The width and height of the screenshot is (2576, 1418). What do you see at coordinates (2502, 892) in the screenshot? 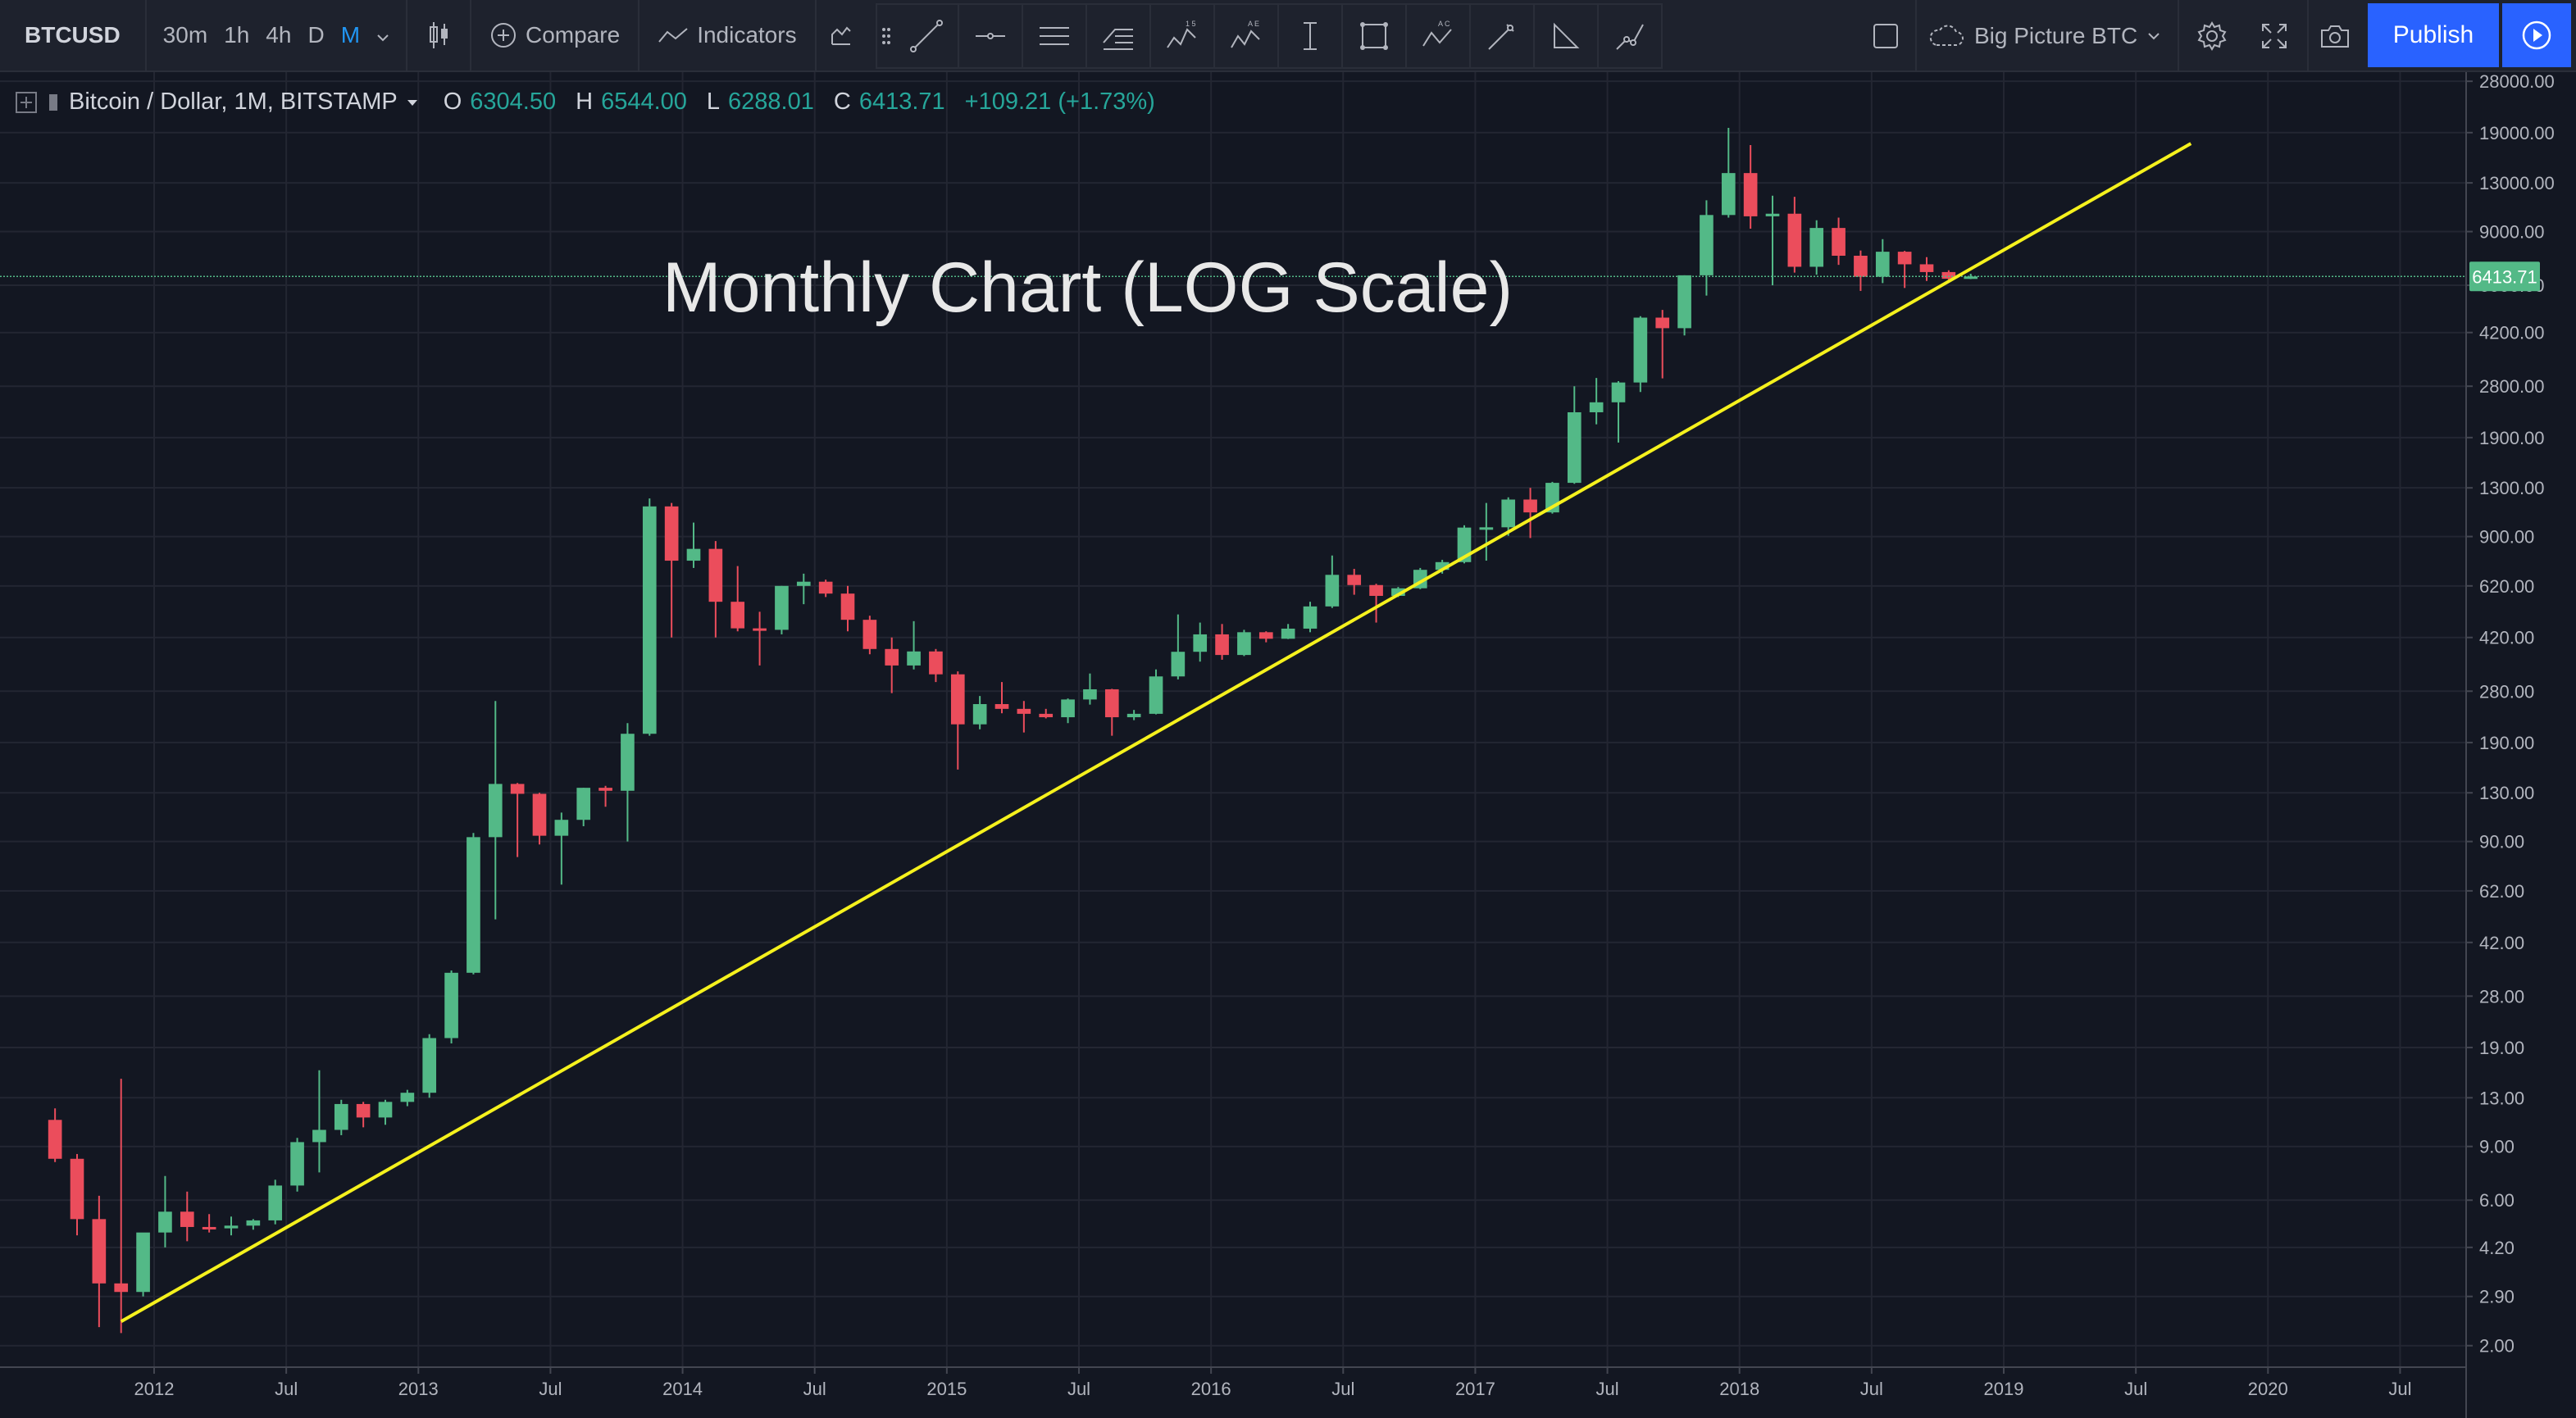
I see `y-tick-label: 62.00` at bounding box center [2502, 892].